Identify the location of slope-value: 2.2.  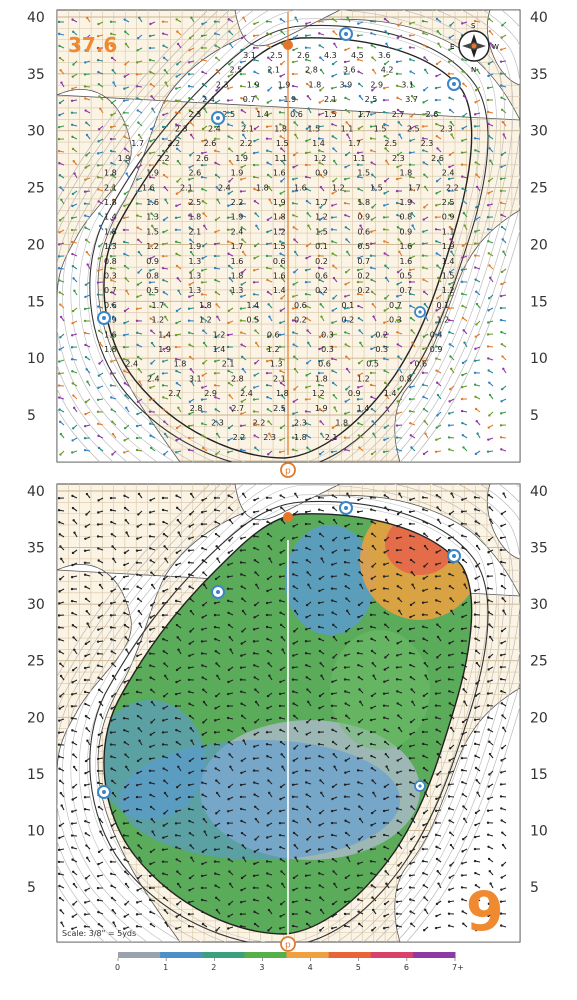
(246, 143).